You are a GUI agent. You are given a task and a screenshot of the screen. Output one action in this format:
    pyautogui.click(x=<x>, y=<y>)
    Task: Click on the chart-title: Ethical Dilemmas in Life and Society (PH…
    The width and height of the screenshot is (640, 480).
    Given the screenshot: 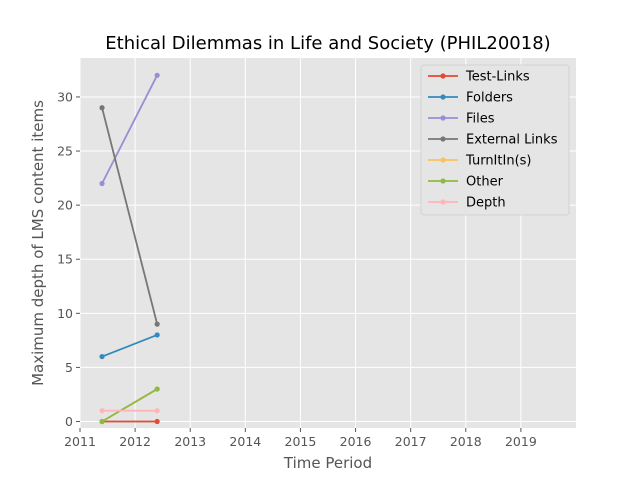 What is the action you would take?
    pyautogui.click(x=327, y=43)
    